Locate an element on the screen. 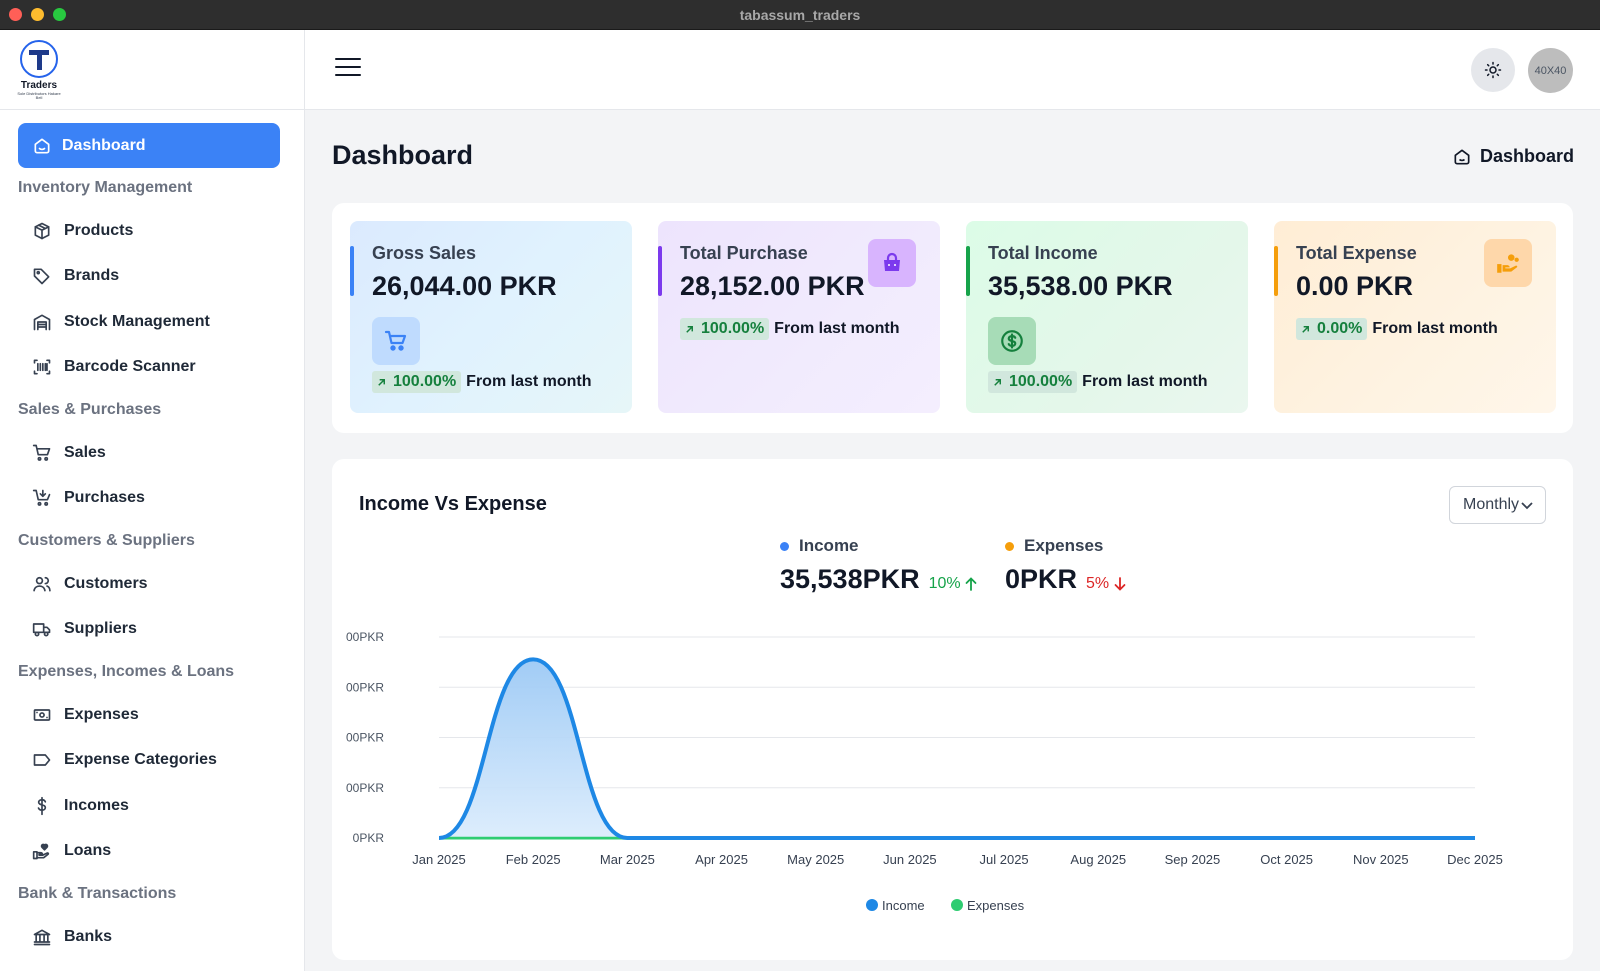  period-select: Monthly is located at coordinates (1497, 505).